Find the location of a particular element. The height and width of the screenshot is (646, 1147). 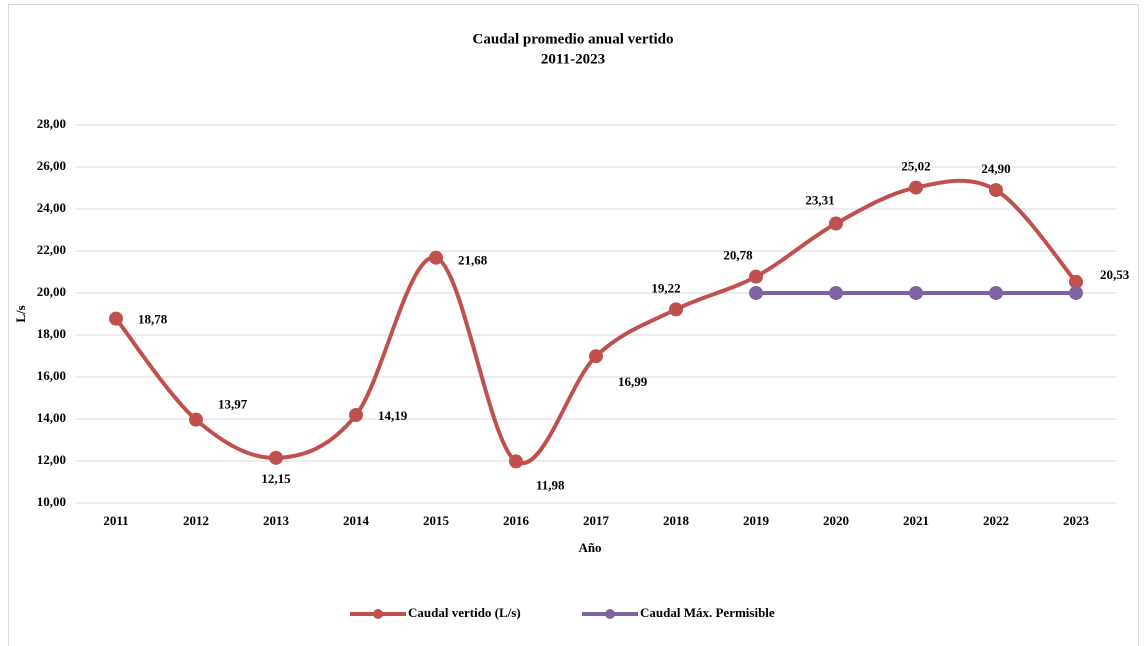

y-tick-label: 18,00 is located at coordinates (51, 333).